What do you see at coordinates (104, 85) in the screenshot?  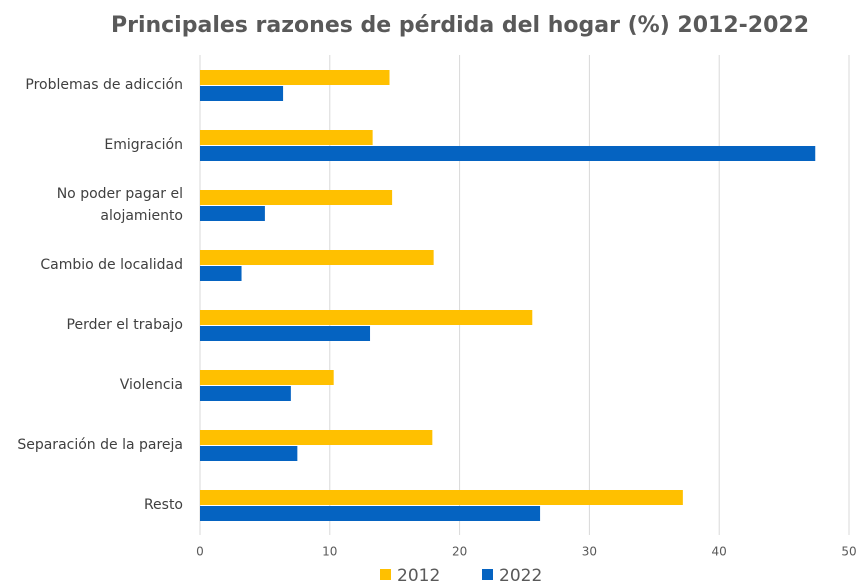 I see `y-tick-label: Problemas de adicción` at bounding box center [104, 85].